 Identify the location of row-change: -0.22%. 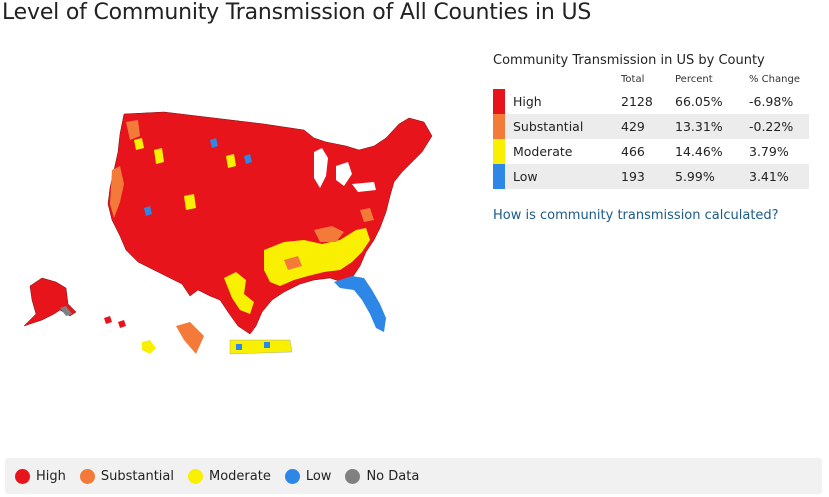
(779, 126).